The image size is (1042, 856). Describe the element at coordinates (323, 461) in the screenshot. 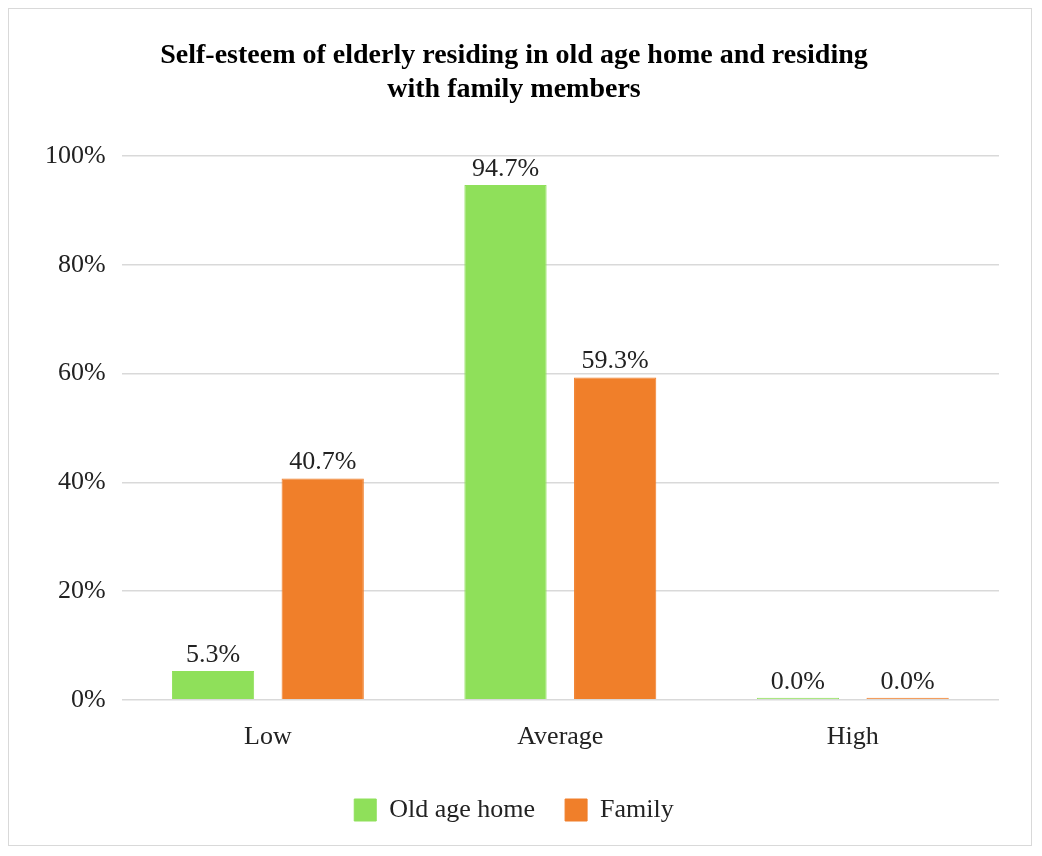

I see `data-label: 40.7%` at that location.